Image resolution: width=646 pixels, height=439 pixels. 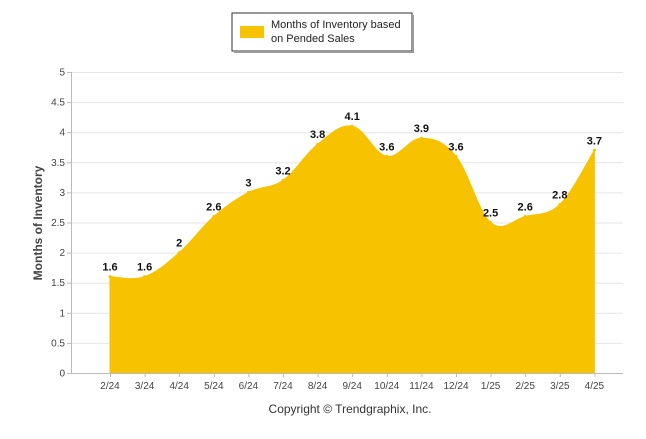 I want to click on x-tick-label: 1/25, so click(x=491, y=386).